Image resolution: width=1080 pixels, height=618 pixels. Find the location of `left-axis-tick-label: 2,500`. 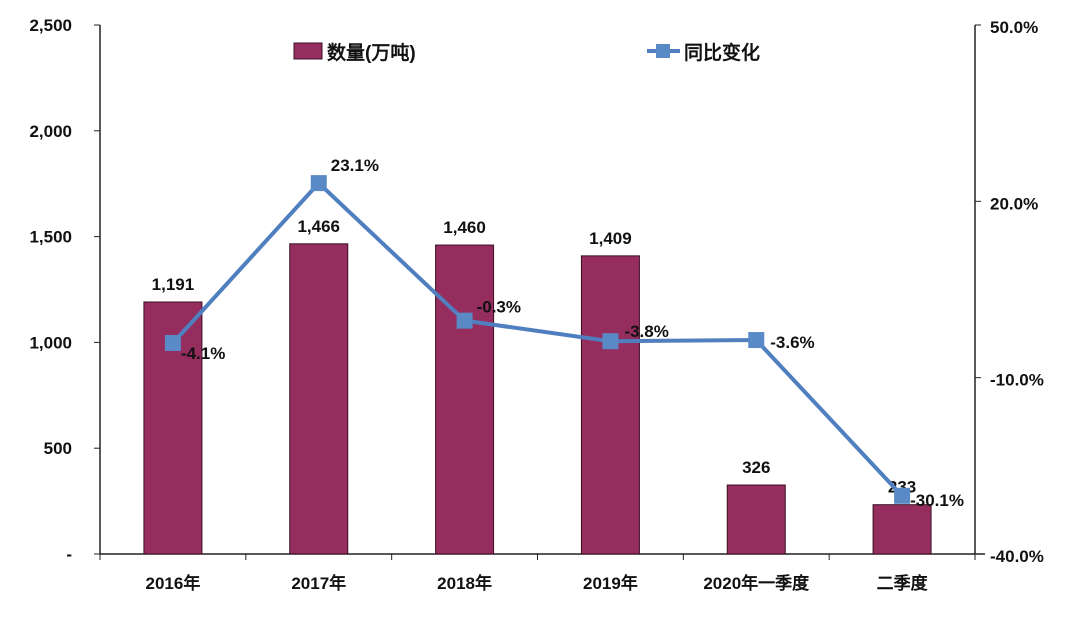

left-axis-tick-label: 2,500 is located at coordinates (50, 25).